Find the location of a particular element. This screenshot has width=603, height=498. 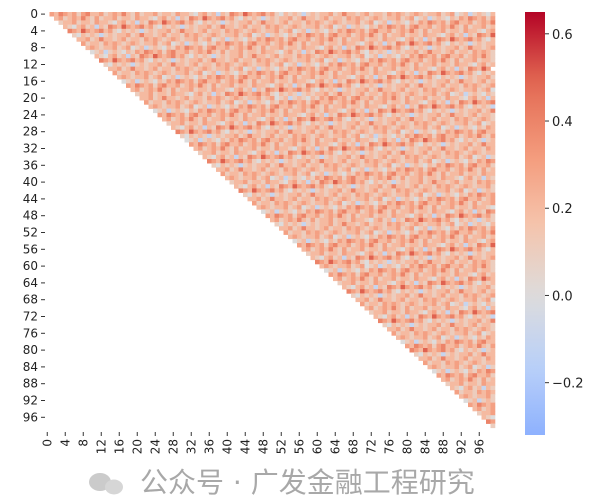

y-tick-label: 24 is located at coordinates (30, 115).